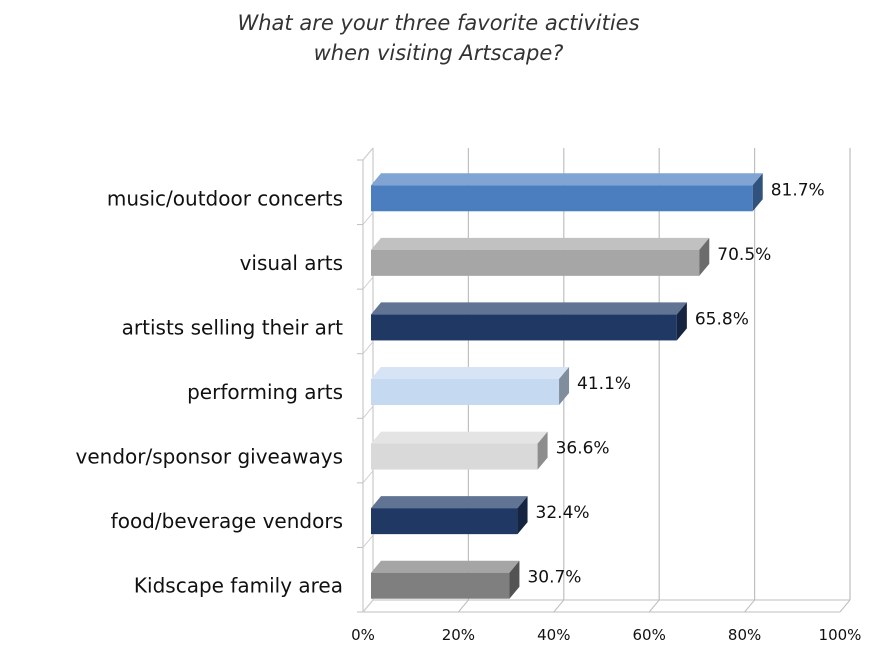 The width and height of the screenshot is (877, 648). I want to click on data-label: 36.6%, so click(583, 449).